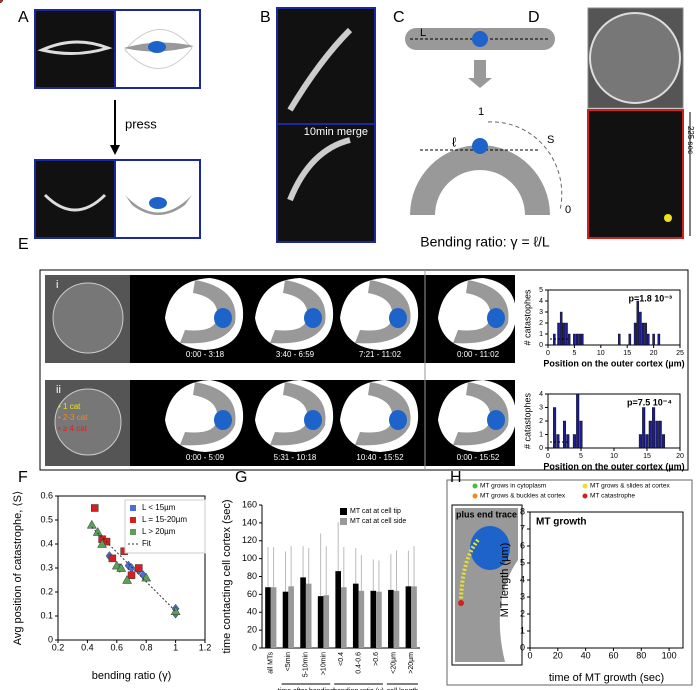  Describe the element at coordinates (23, 477) in the screenshot. I see `panel-label: F` at that location.